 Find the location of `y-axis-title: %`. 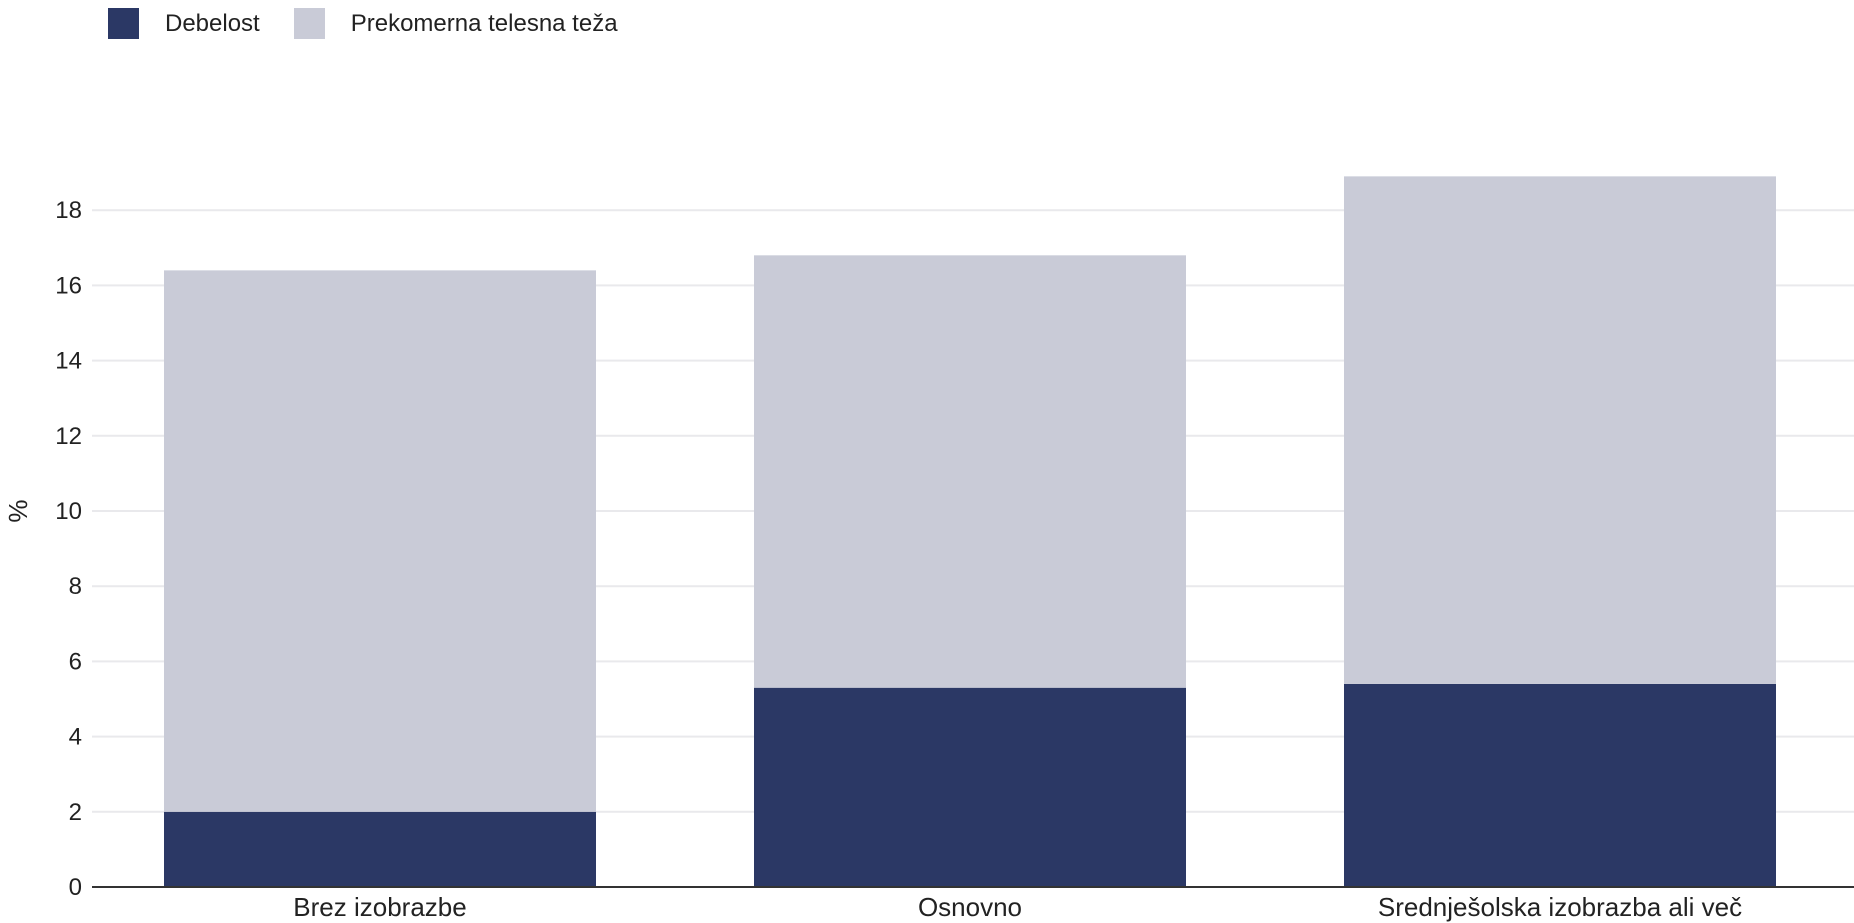

y-axis-title: % is located at coordinates (18, 510).